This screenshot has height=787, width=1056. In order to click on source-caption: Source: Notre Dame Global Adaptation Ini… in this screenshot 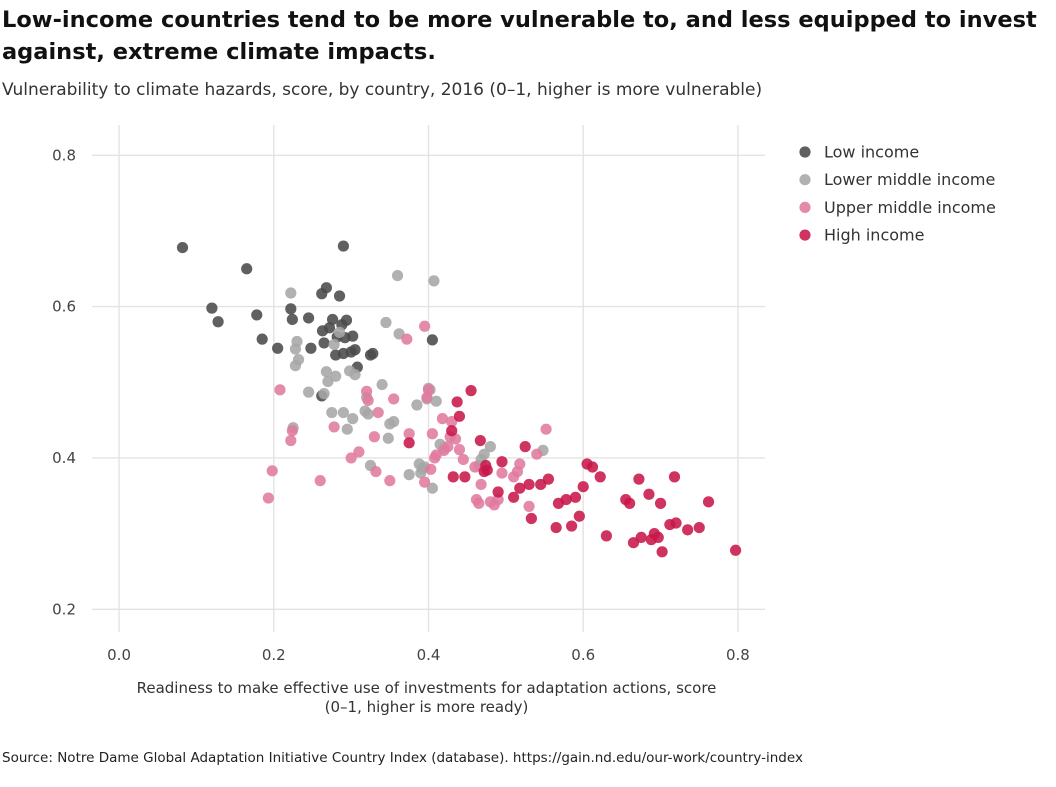, I will do `click(402, 758)`.